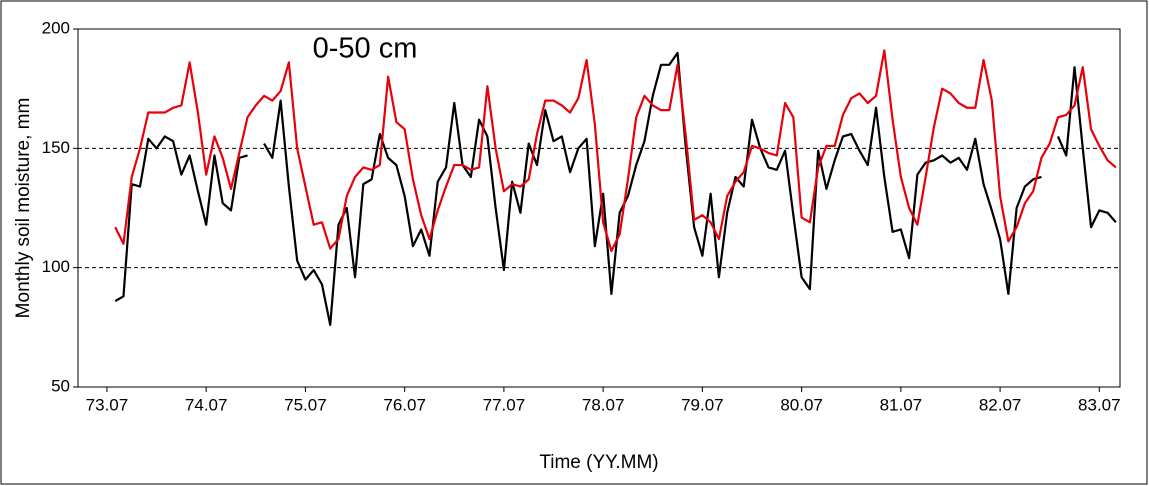 This screenshot has width=1149, height=486. Describe the element at coordinates (1000, 404) in the screenshot. I see `x-tick-label: 82.07` at that location.